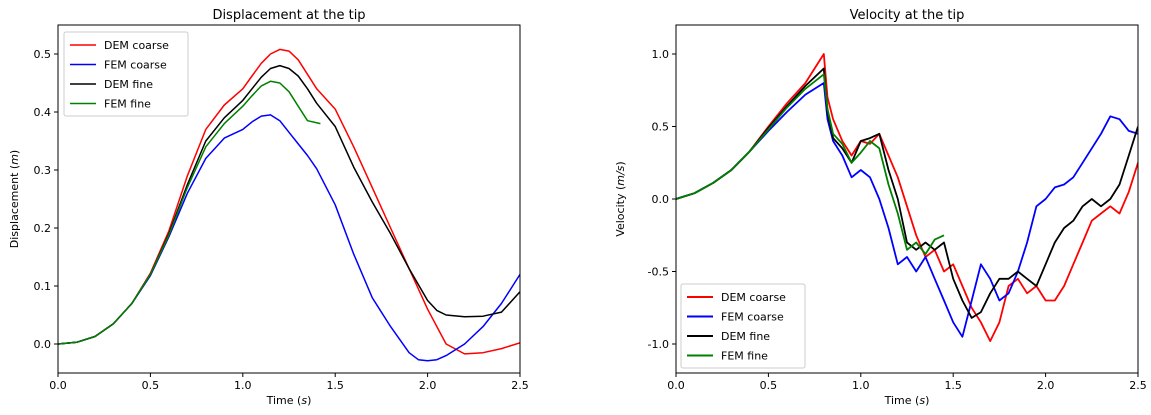 The height and width of the screenshot is (415, 1151). What do you see at coordinates (43, 228) in the screenshot?
I see `y-tick-label: 0.2` at bounding box center [43, 228].